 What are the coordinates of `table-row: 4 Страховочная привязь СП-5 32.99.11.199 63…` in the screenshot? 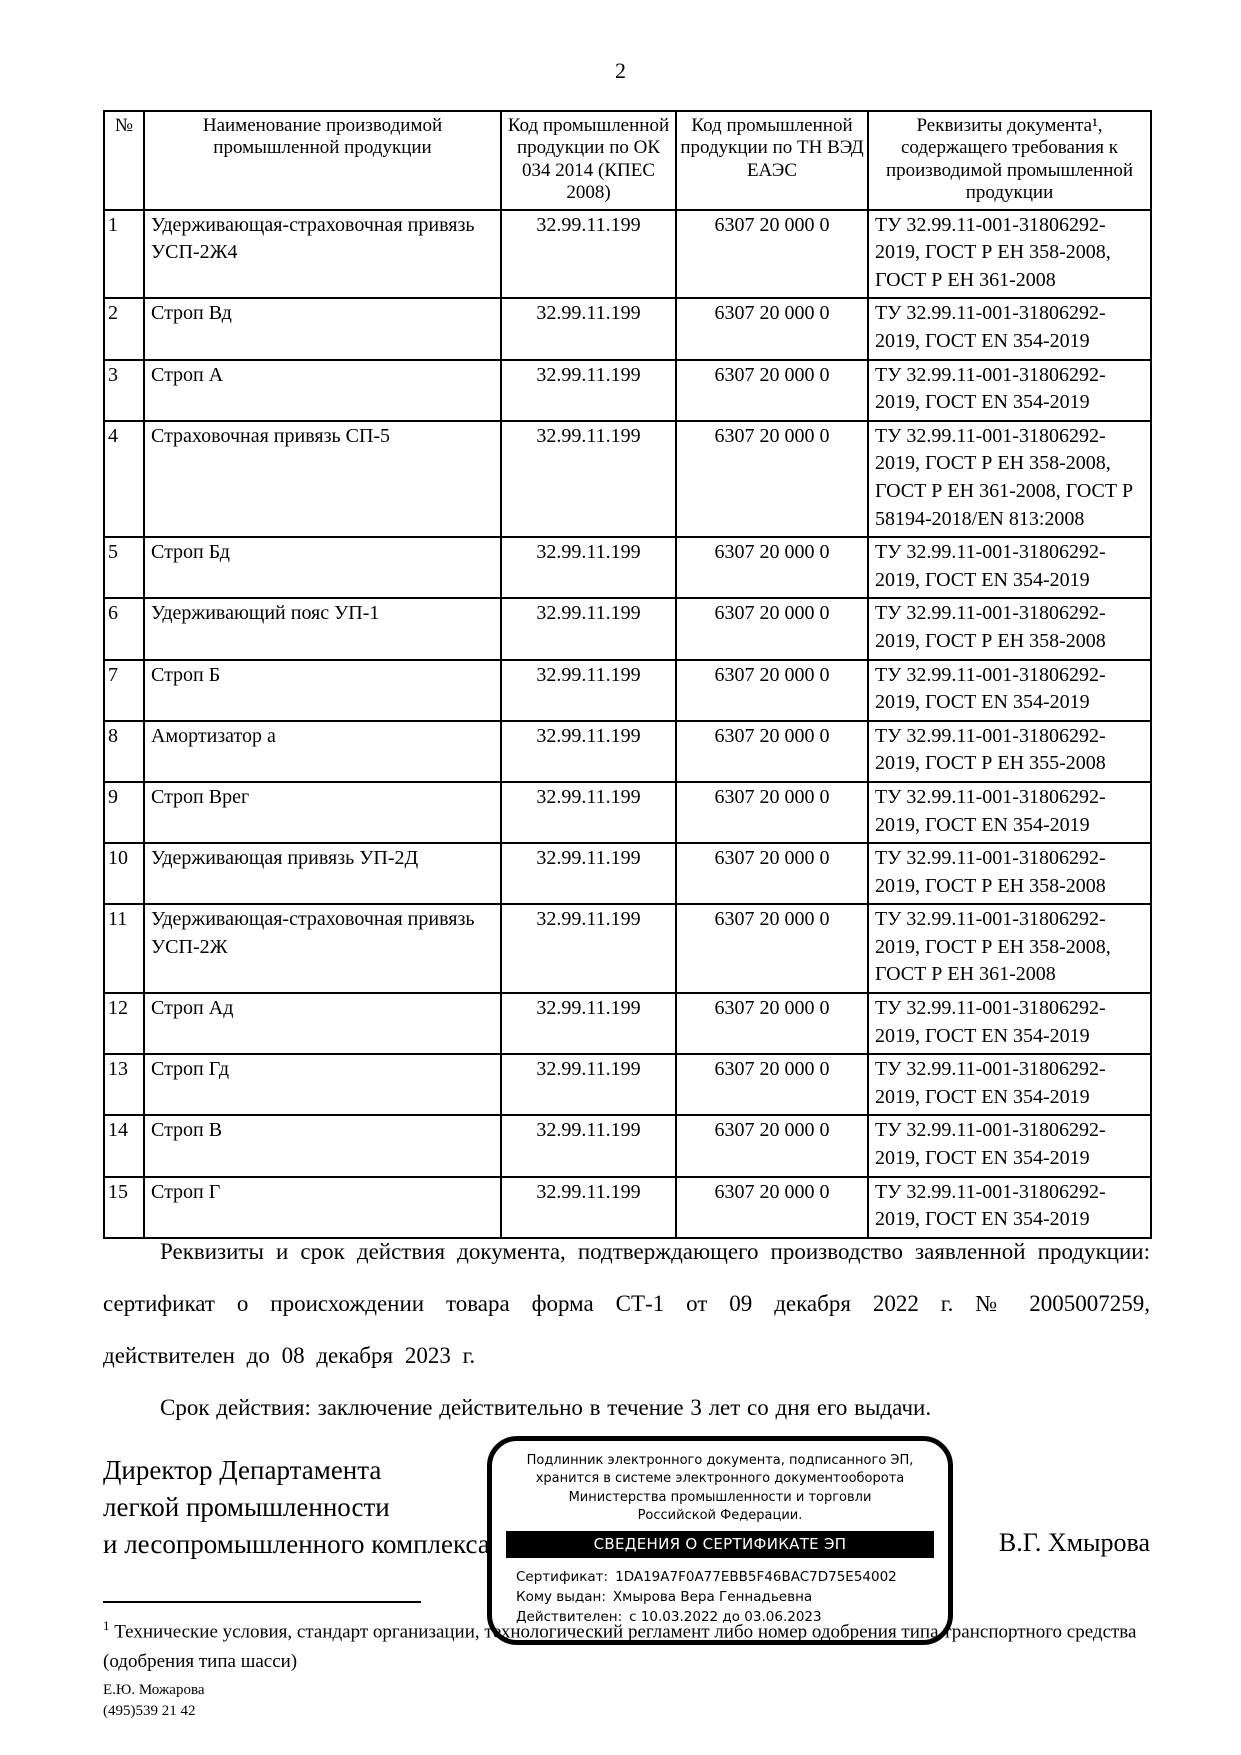 It's located at (627, 479).